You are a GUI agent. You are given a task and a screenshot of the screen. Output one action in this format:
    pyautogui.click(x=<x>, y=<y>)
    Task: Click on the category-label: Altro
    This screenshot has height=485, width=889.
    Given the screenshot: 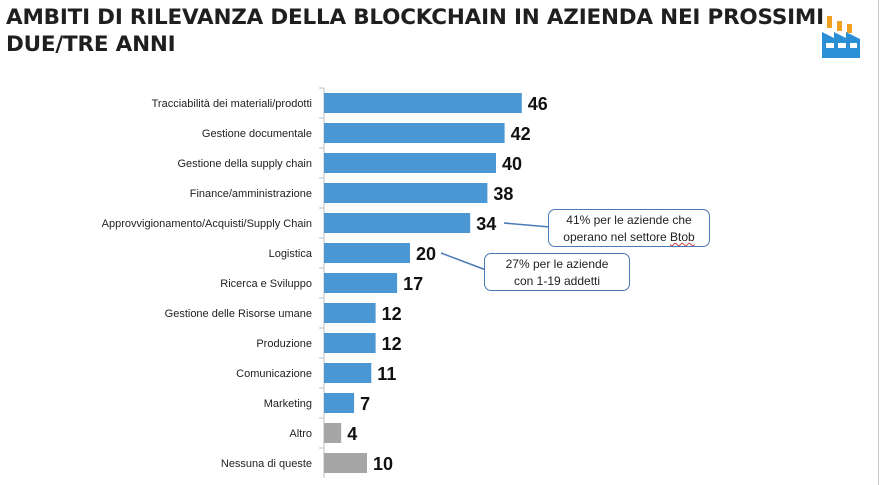 What is the action you would take?
    pyautogui.click(x=300, y=434)
    